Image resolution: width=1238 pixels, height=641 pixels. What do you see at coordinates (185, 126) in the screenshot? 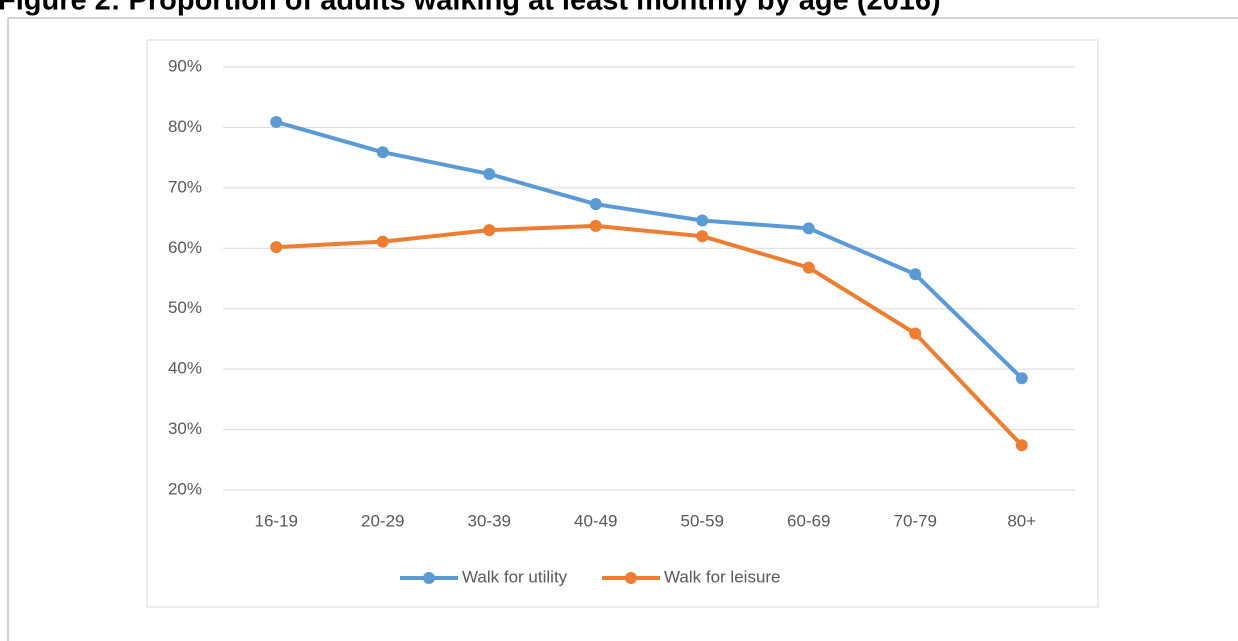
I see `y-tick-label: 80%` at bounding box center [185, 126].